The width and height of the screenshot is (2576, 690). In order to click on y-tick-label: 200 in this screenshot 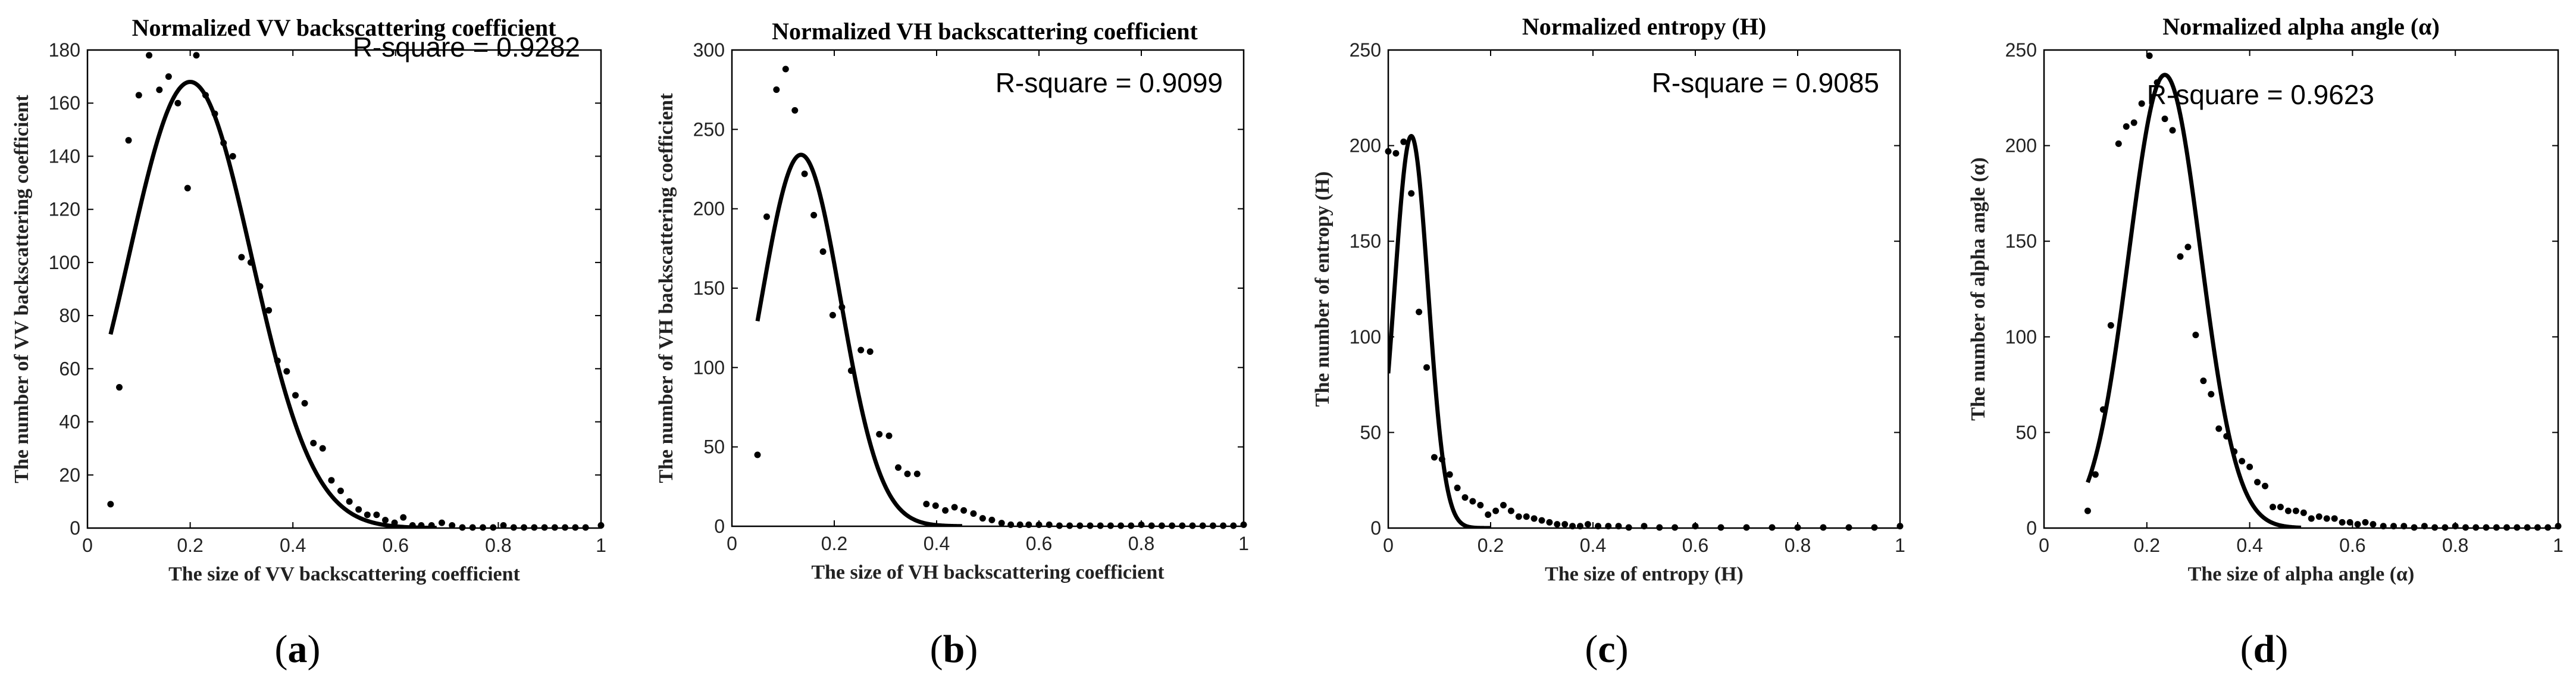, I will do `click(1365, 146)`.